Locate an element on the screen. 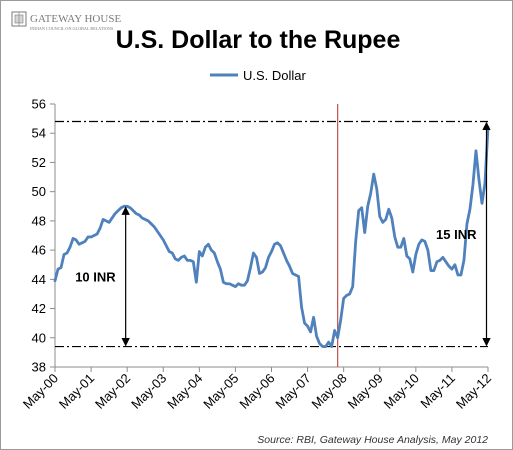 This screenshot has height=450, width=513. y-tick-label: 52 is located at coordinates (39, 162).